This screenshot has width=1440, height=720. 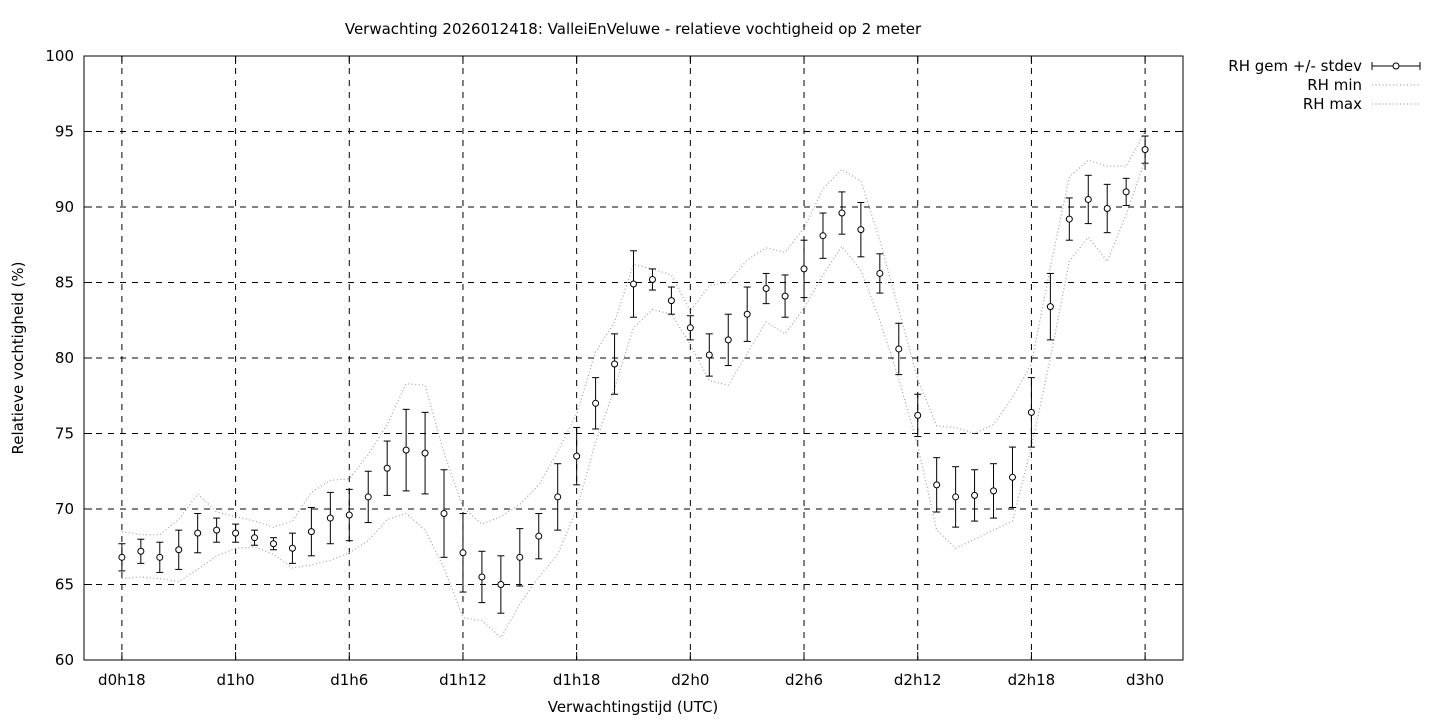 I want to click on x-tick-label: d1h12, so click(x=463, y=680).